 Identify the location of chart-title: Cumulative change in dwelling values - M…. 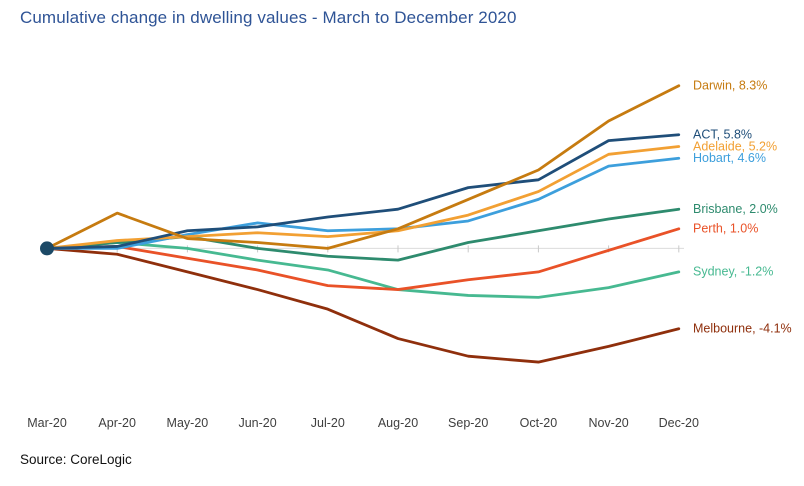
(268, 17).